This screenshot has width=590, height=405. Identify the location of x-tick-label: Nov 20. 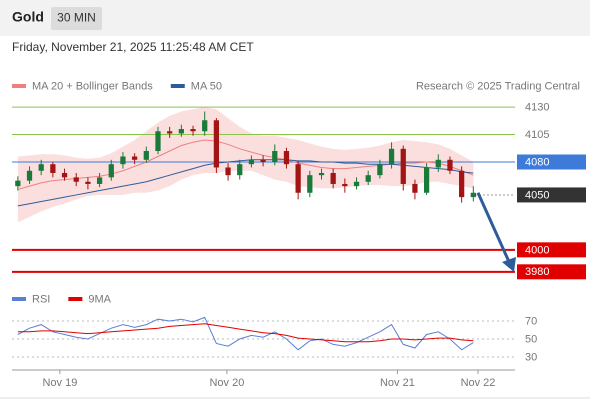
(226, 383).